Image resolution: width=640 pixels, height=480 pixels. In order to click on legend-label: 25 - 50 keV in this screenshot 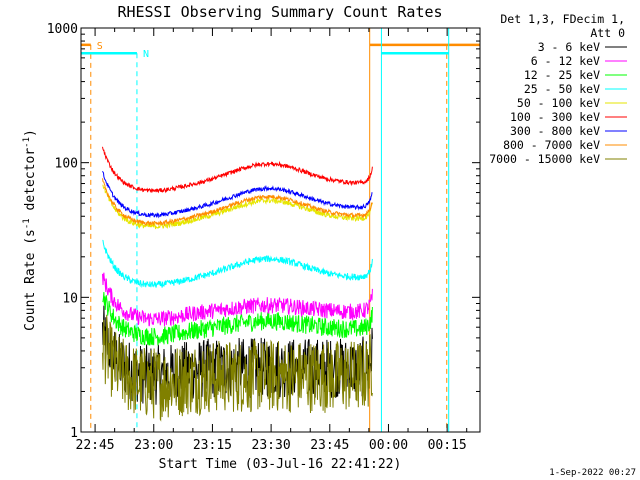, I will do `click(562, 89)`.